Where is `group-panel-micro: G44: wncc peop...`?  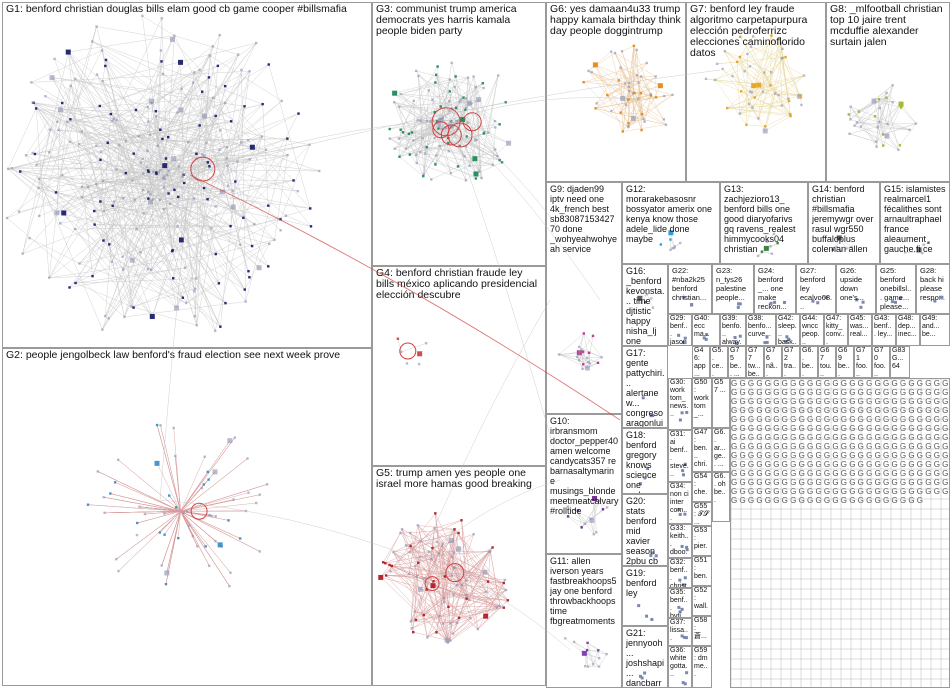
group-panel-micro: G44: wncc peop... is located at coordinates (812, 330).